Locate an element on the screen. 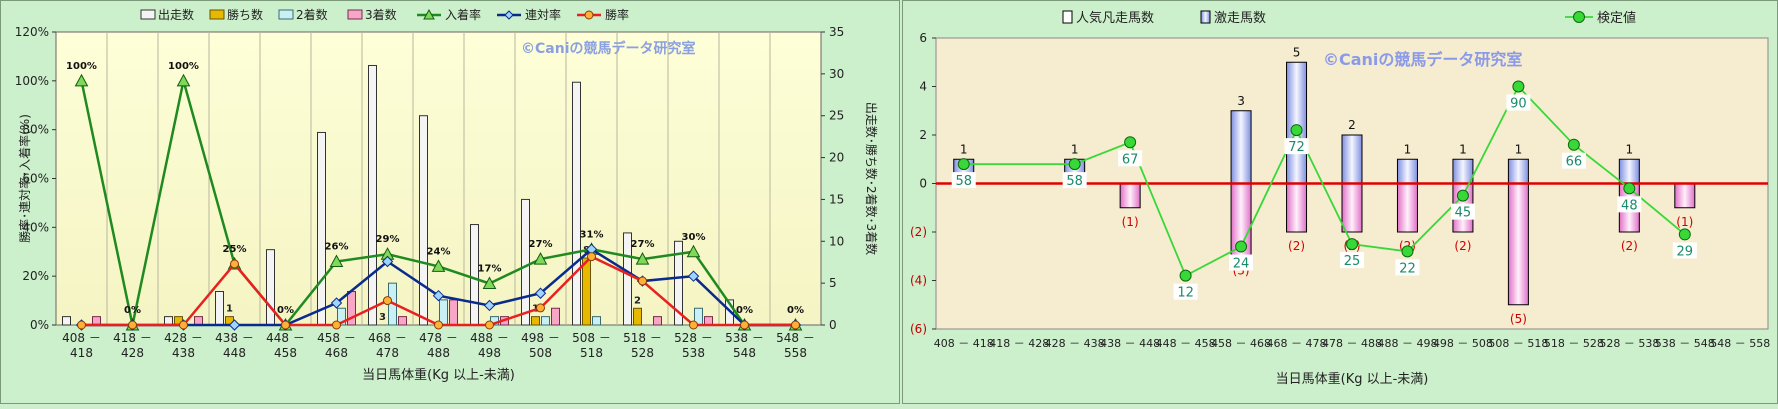 The image size is (1778, 409). y-tick-label: 60% is located at coordinates (35, 179).